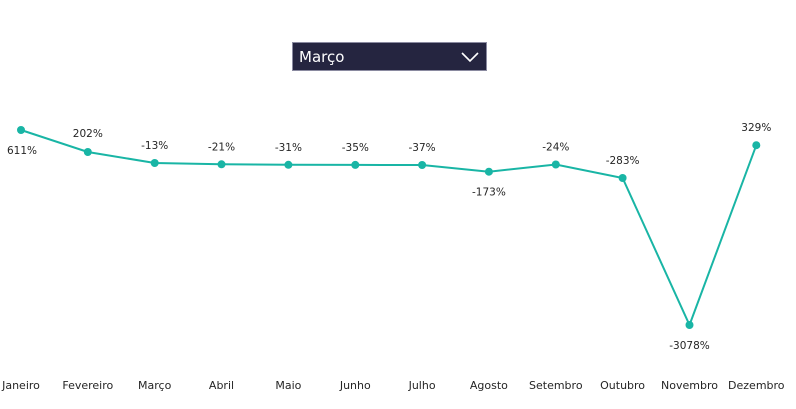  Describe the element at coordinates (556, 385) in the screenshot. I see `x-tick-label: Setembro` at that location.